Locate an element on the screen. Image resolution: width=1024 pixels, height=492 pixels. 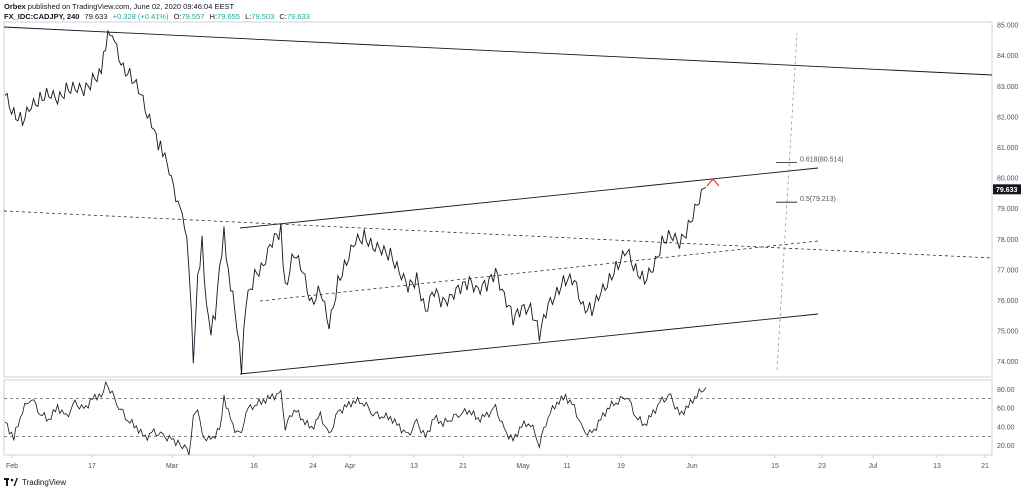
last-price-tag-bg is located at coordinates (1007, 189).